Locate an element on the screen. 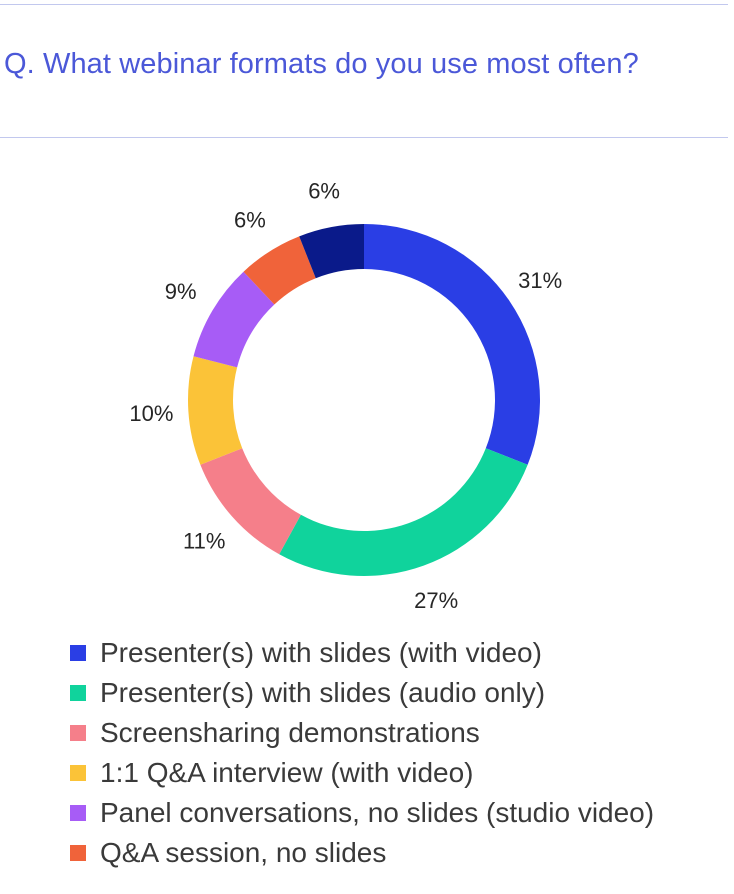 The image size is (734, 894). legend-label: Presenter(s) with slides (with video) is located at coordinates (321, 652).